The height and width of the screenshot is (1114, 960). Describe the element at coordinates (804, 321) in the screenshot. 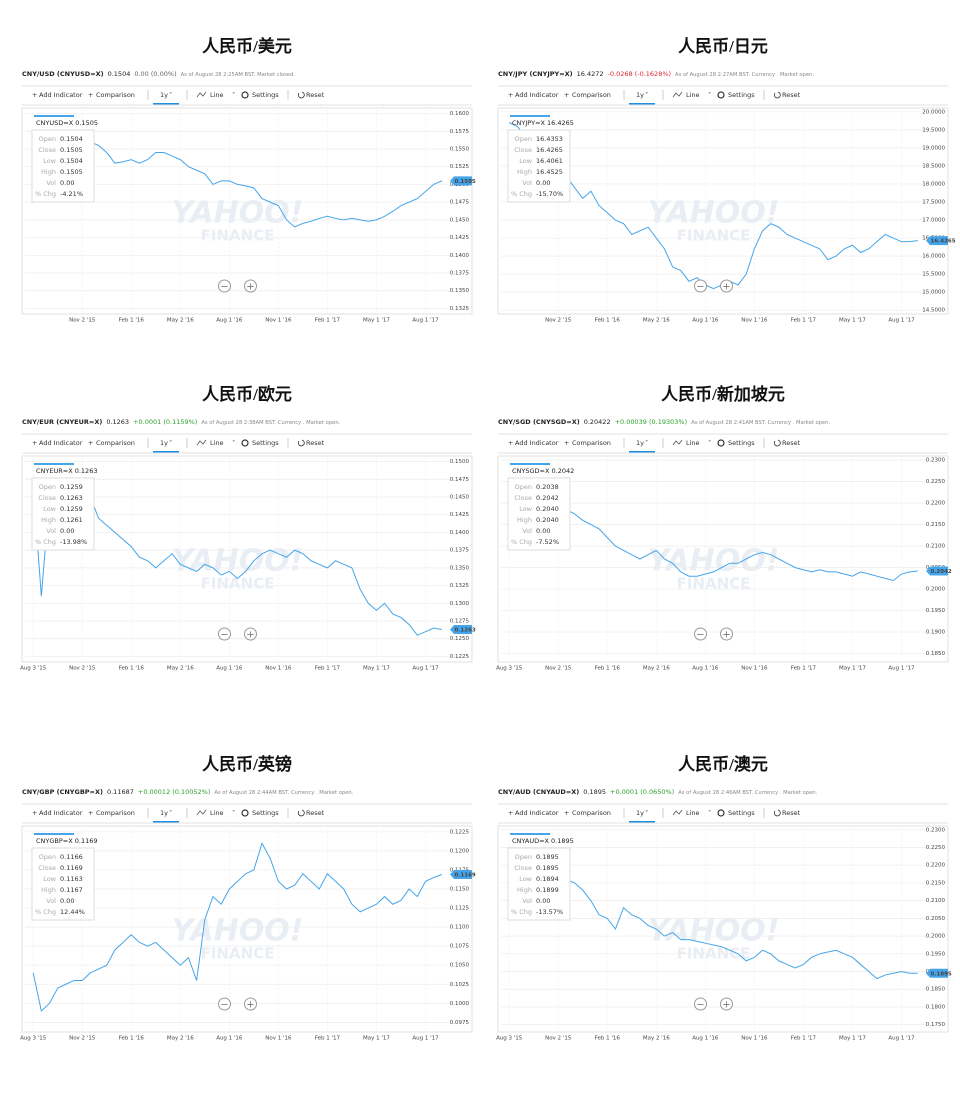

I see `x-tick-label: Feb 1 '17` at that location.